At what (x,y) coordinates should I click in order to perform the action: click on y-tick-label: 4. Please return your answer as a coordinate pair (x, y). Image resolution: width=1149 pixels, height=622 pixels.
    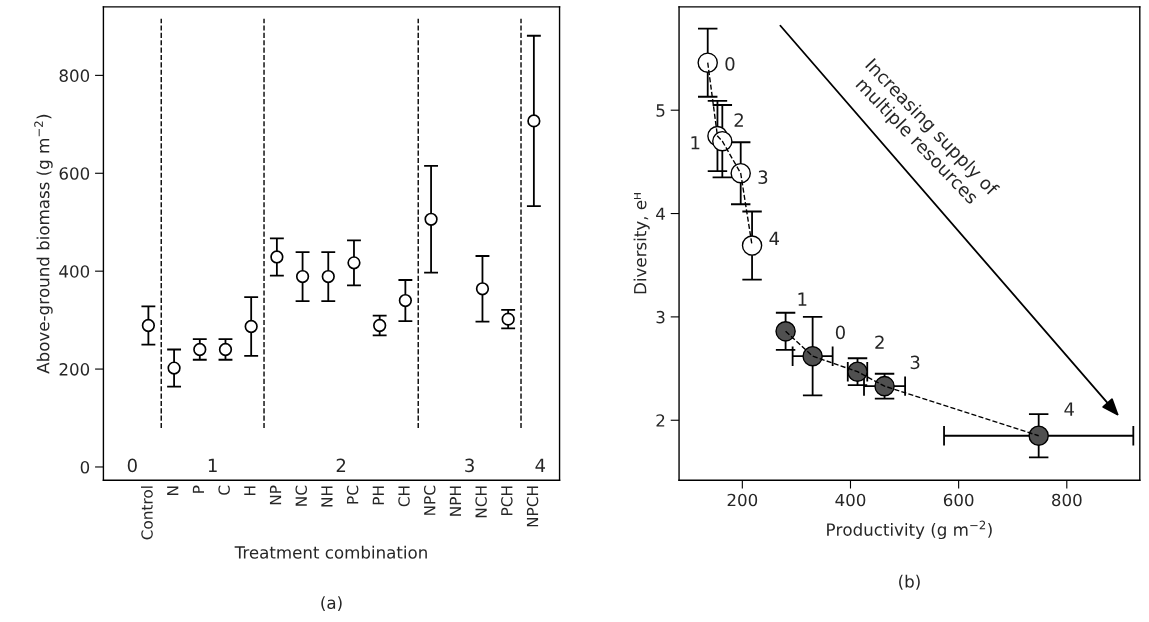
    Looking at the image, I should click on (660, 213).